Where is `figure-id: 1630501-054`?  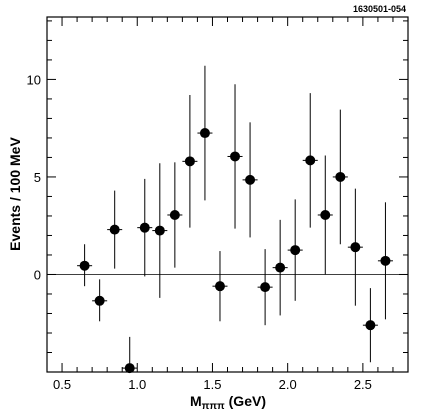
figure-id: 1630501-054 is located at coordinates (379, 9).